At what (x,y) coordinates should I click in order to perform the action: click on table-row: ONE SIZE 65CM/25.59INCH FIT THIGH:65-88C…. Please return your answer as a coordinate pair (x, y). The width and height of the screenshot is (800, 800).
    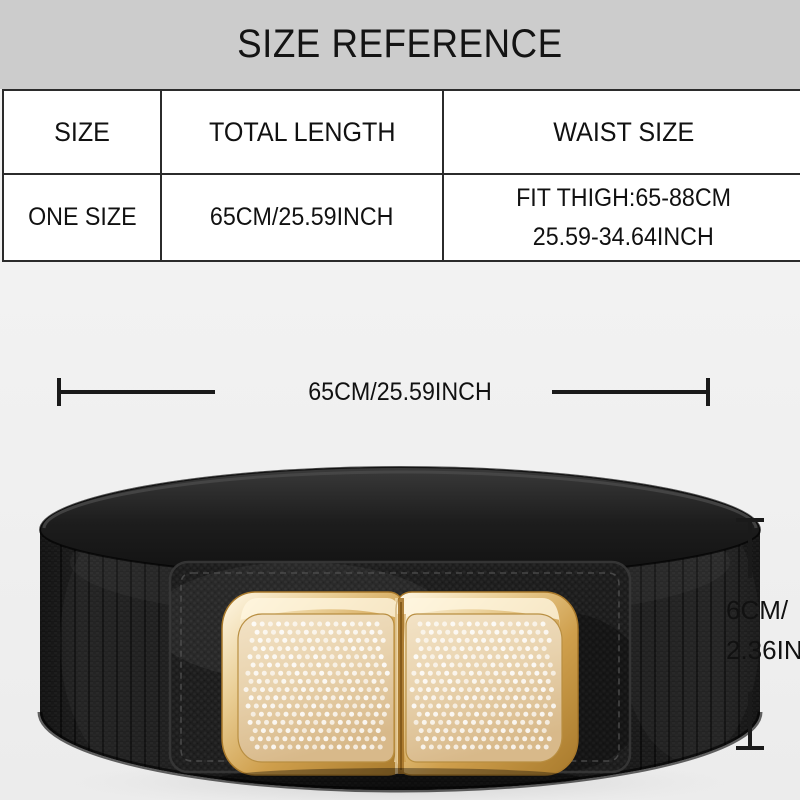
    Looking at the image, I should click on (401, 217).